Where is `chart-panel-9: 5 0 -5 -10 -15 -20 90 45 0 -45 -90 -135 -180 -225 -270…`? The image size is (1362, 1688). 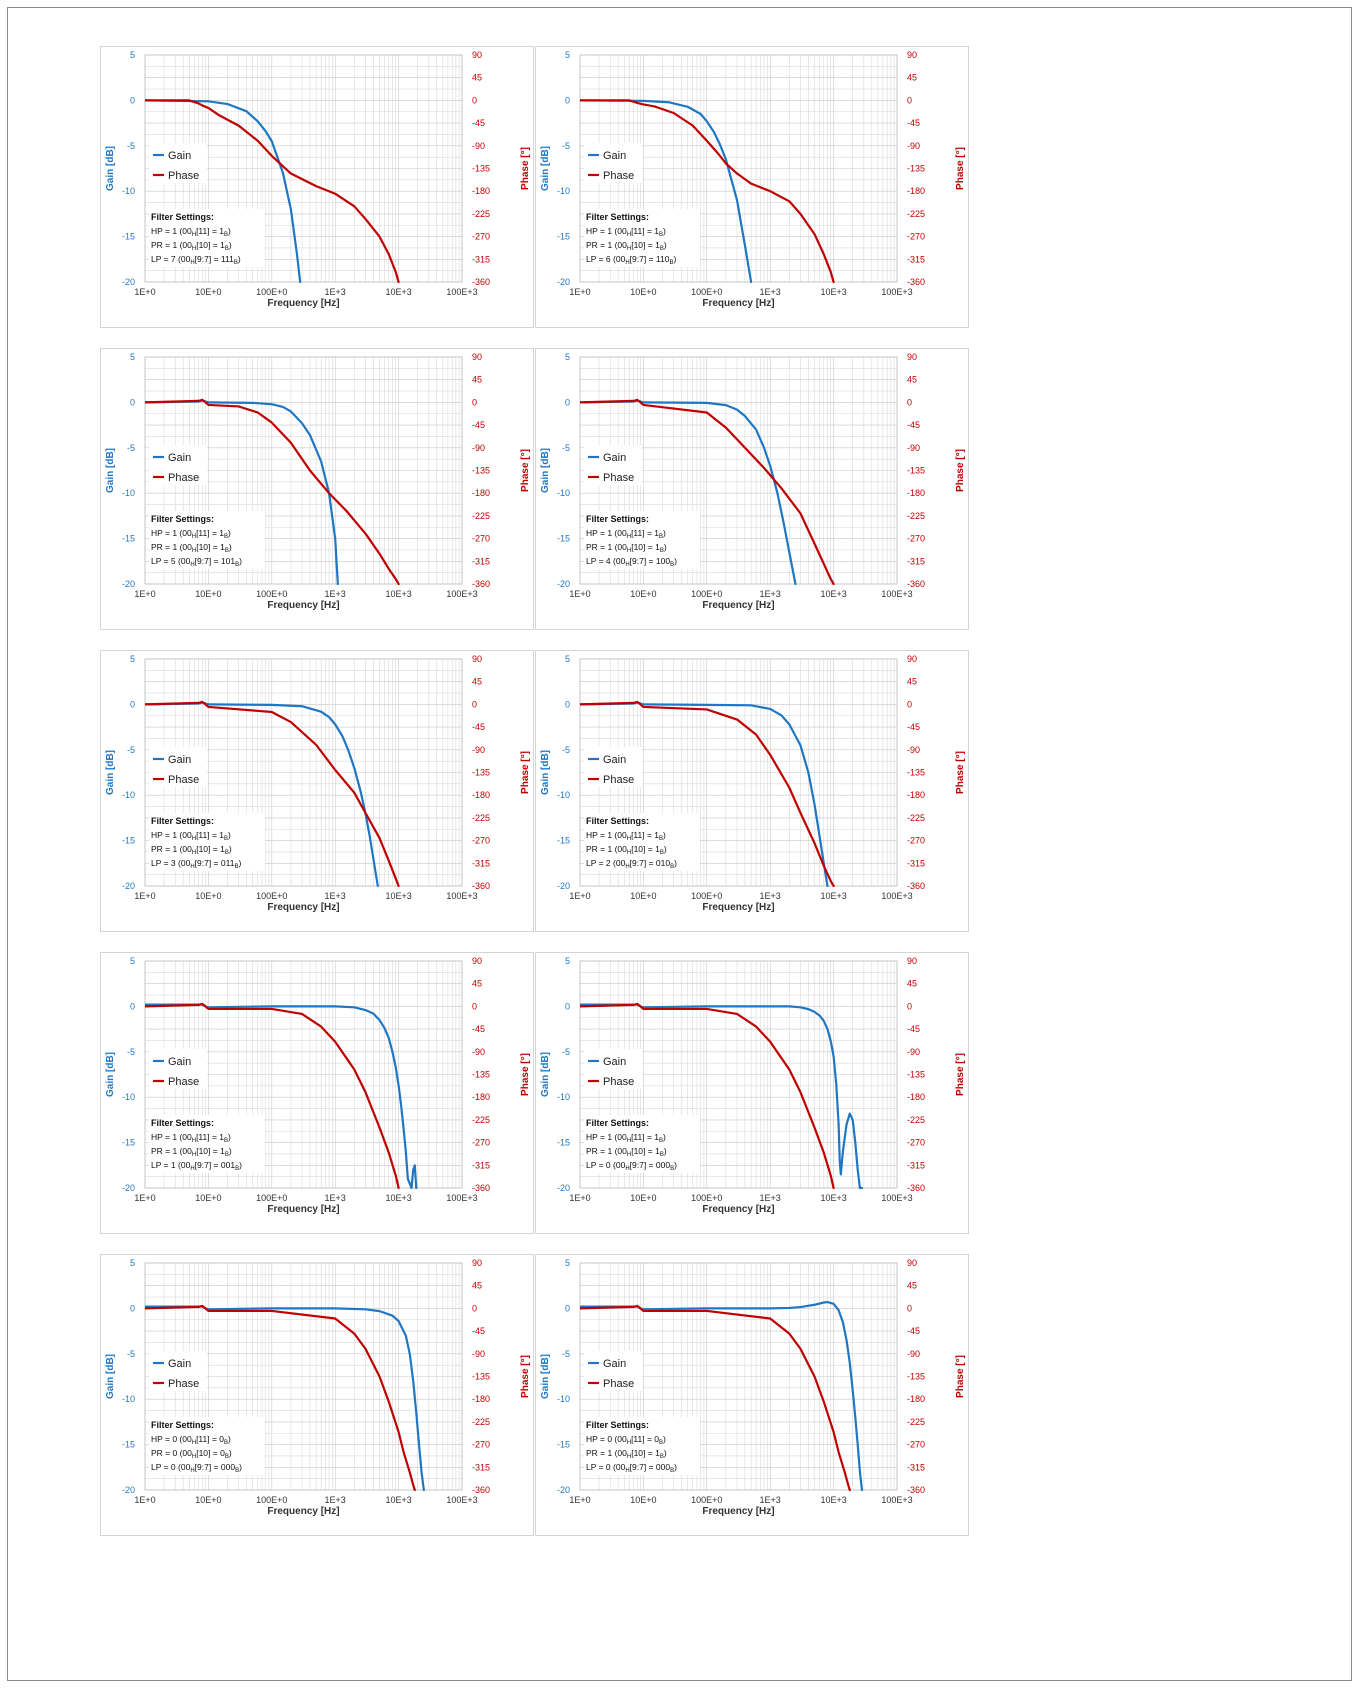 chart-panel-9: 5 0 -5 -10 -15 -20 90 45 0 -45 -90 -135 -180 -225 -270… is located at coordinates (317, 1395).